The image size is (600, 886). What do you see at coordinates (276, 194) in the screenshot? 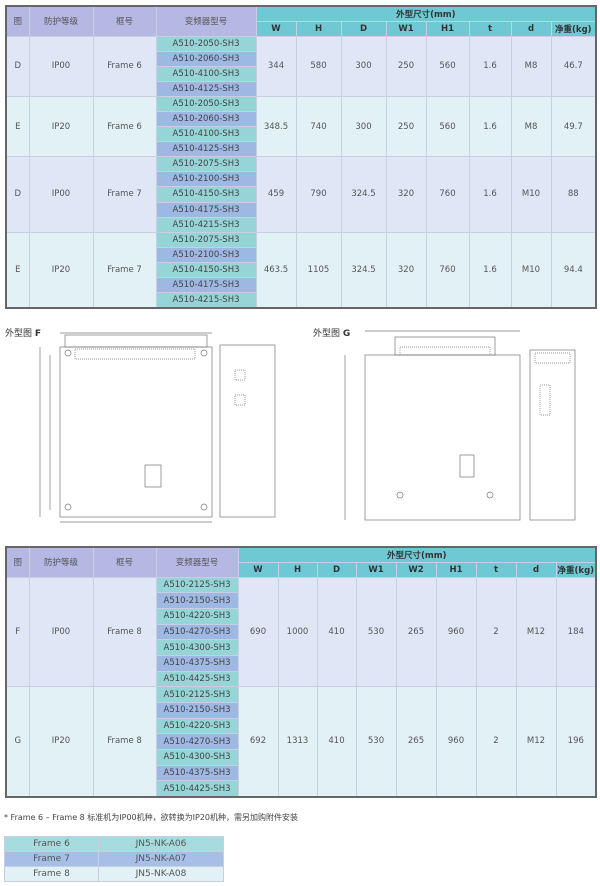
I see `cell-value: 459` at bounding box center [276, 194].